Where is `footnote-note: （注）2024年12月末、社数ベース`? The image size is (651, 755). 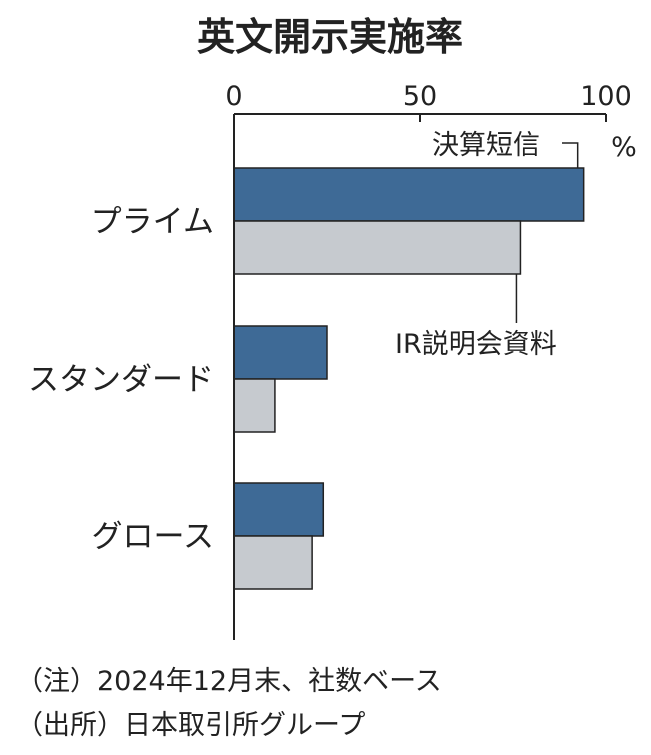
footnote-note: （注）2024年12月末、社数ベース is located at coordinates (229, 681).